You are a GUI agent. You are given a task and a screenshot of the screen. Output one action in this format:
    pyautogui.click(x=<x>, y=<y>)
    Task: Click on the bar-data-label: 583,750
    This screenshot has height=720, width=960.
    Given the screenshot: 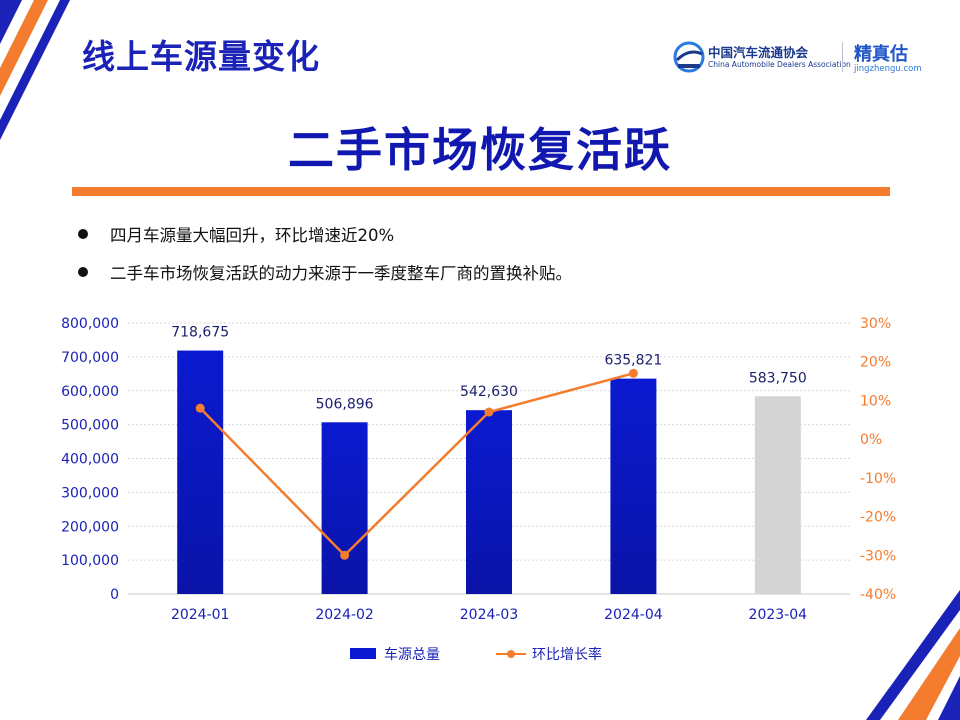 What is the action you would take?
    pyautogui.click(x=778, y=378)
    